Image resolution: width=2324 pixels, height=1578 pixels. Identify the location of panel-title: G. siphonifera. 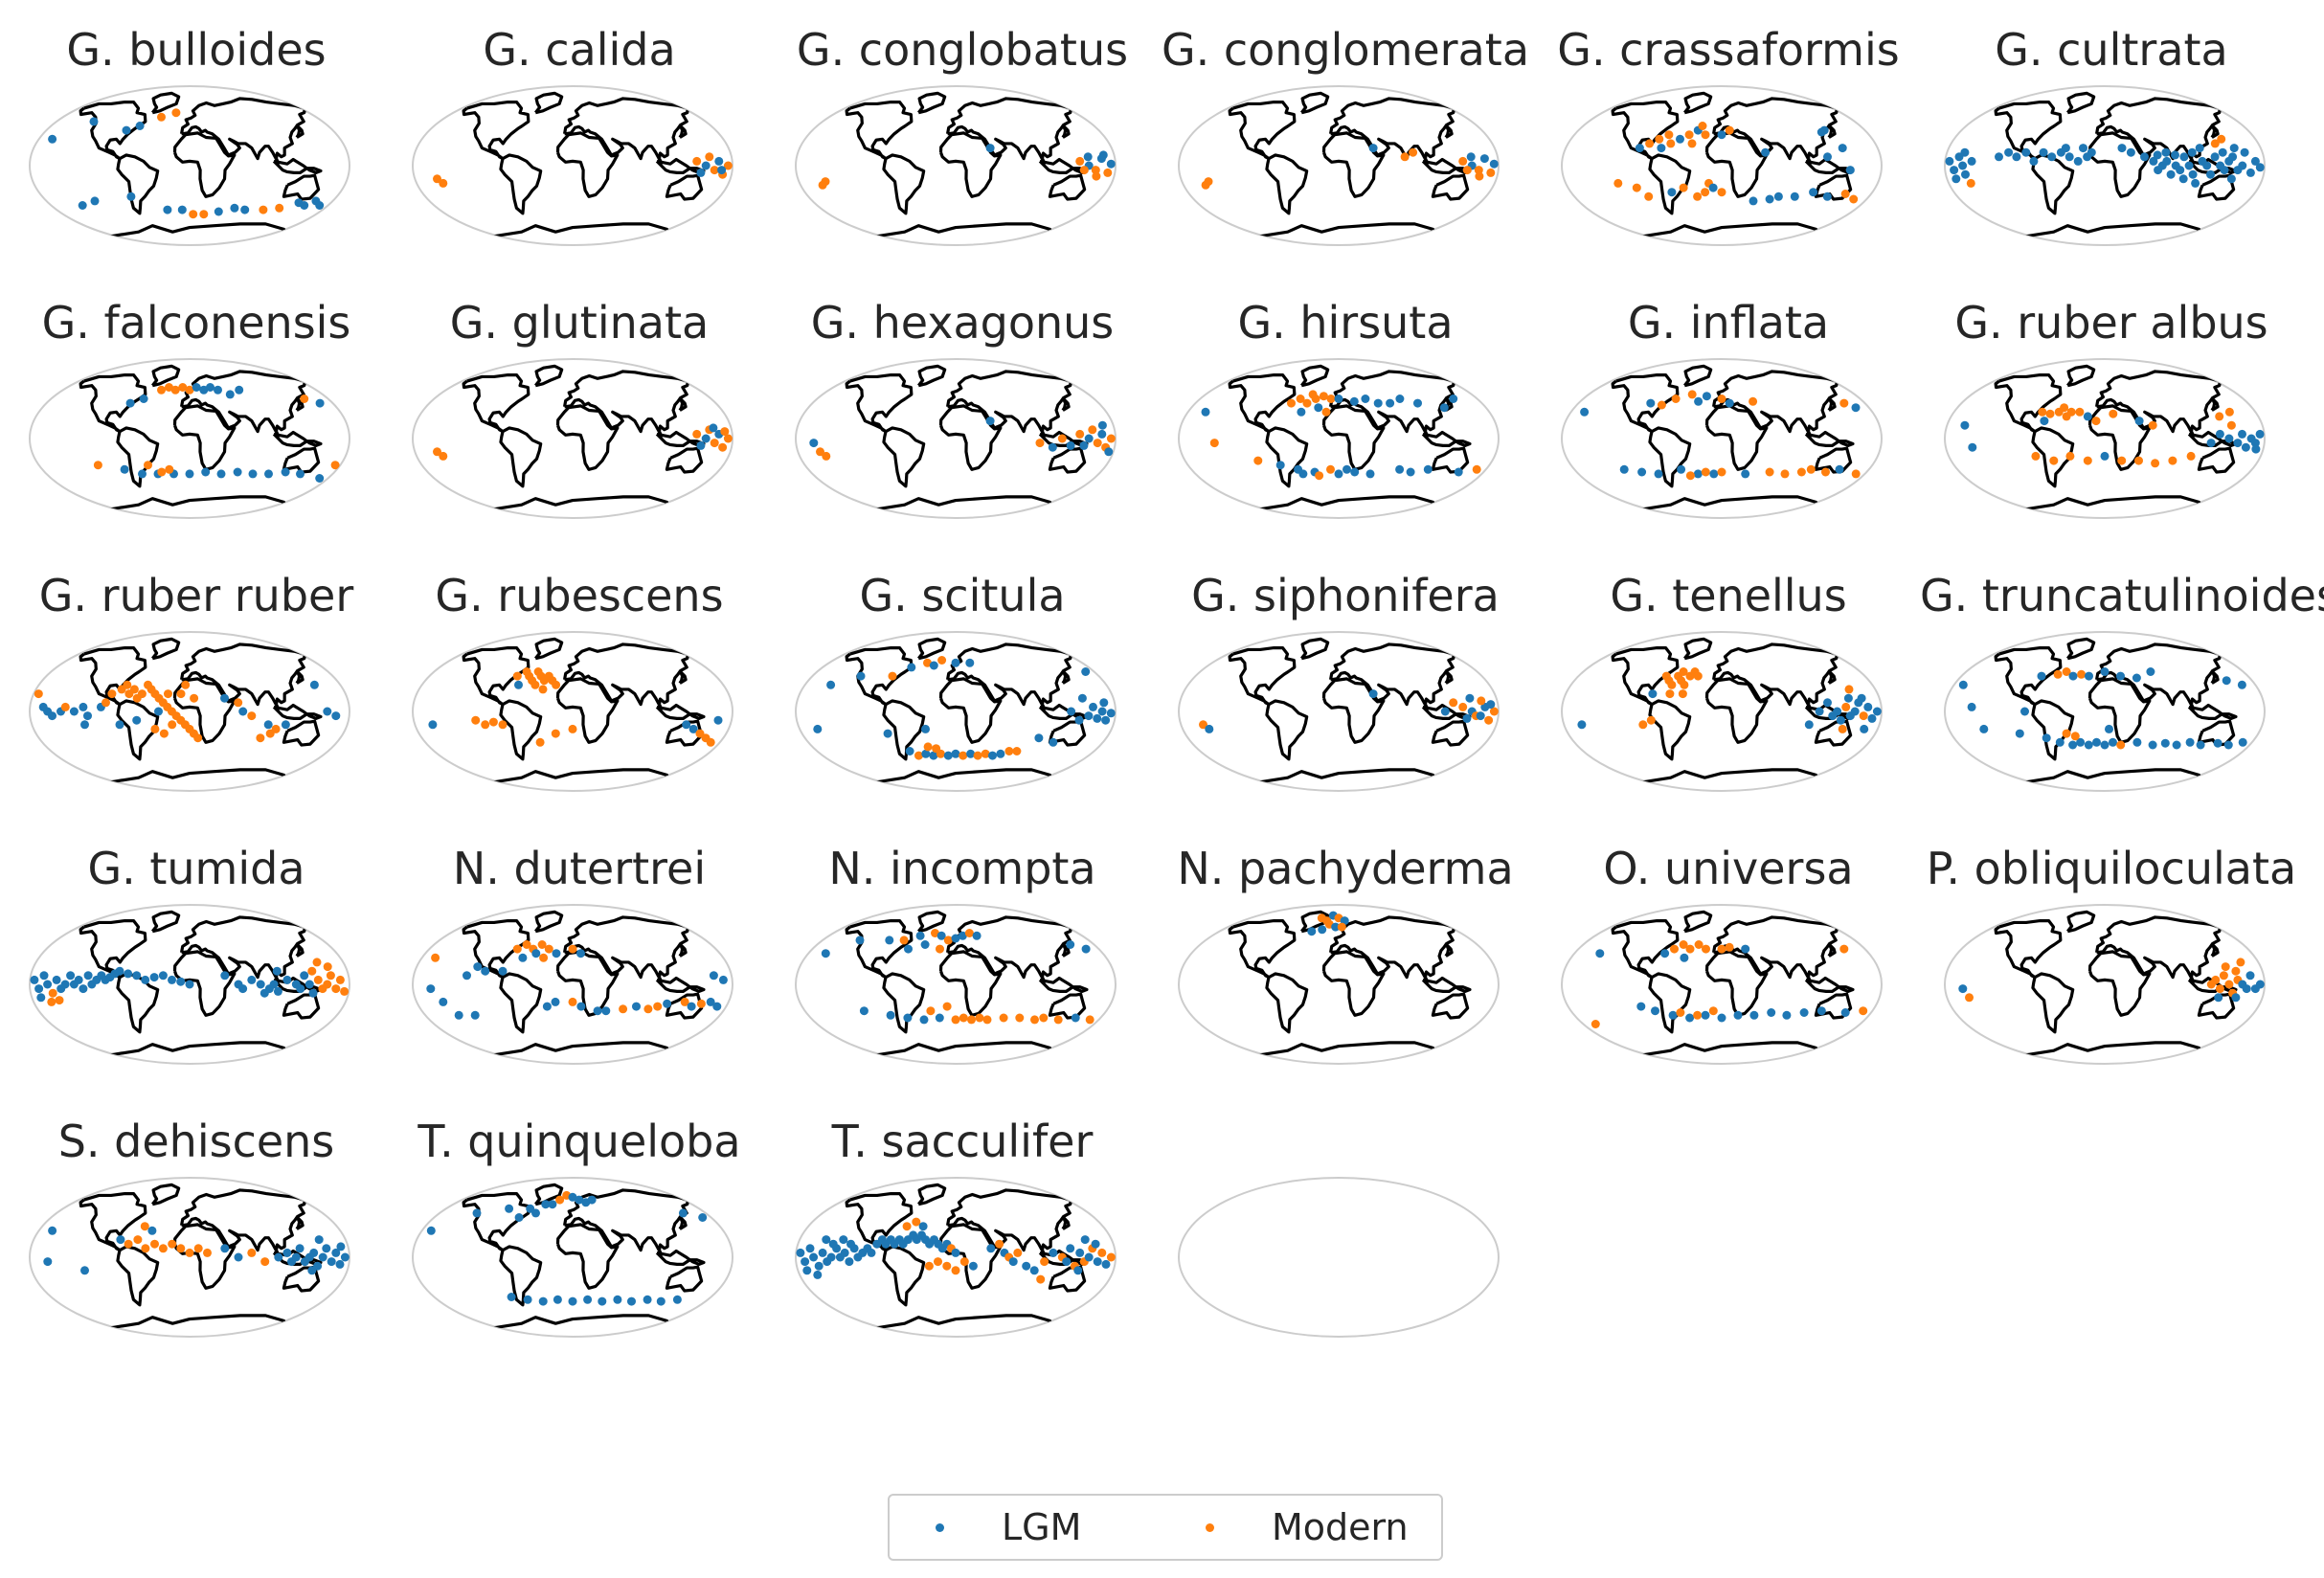
(1345, 595).